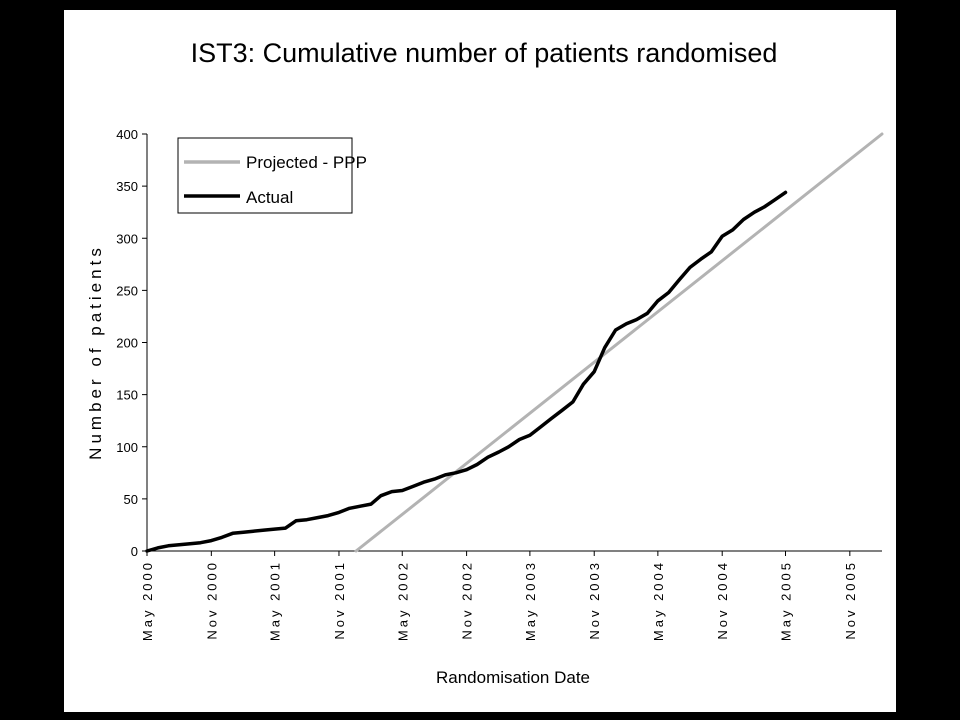  I want to click on x-tick-label: Nov 2004, so click(722, 600).